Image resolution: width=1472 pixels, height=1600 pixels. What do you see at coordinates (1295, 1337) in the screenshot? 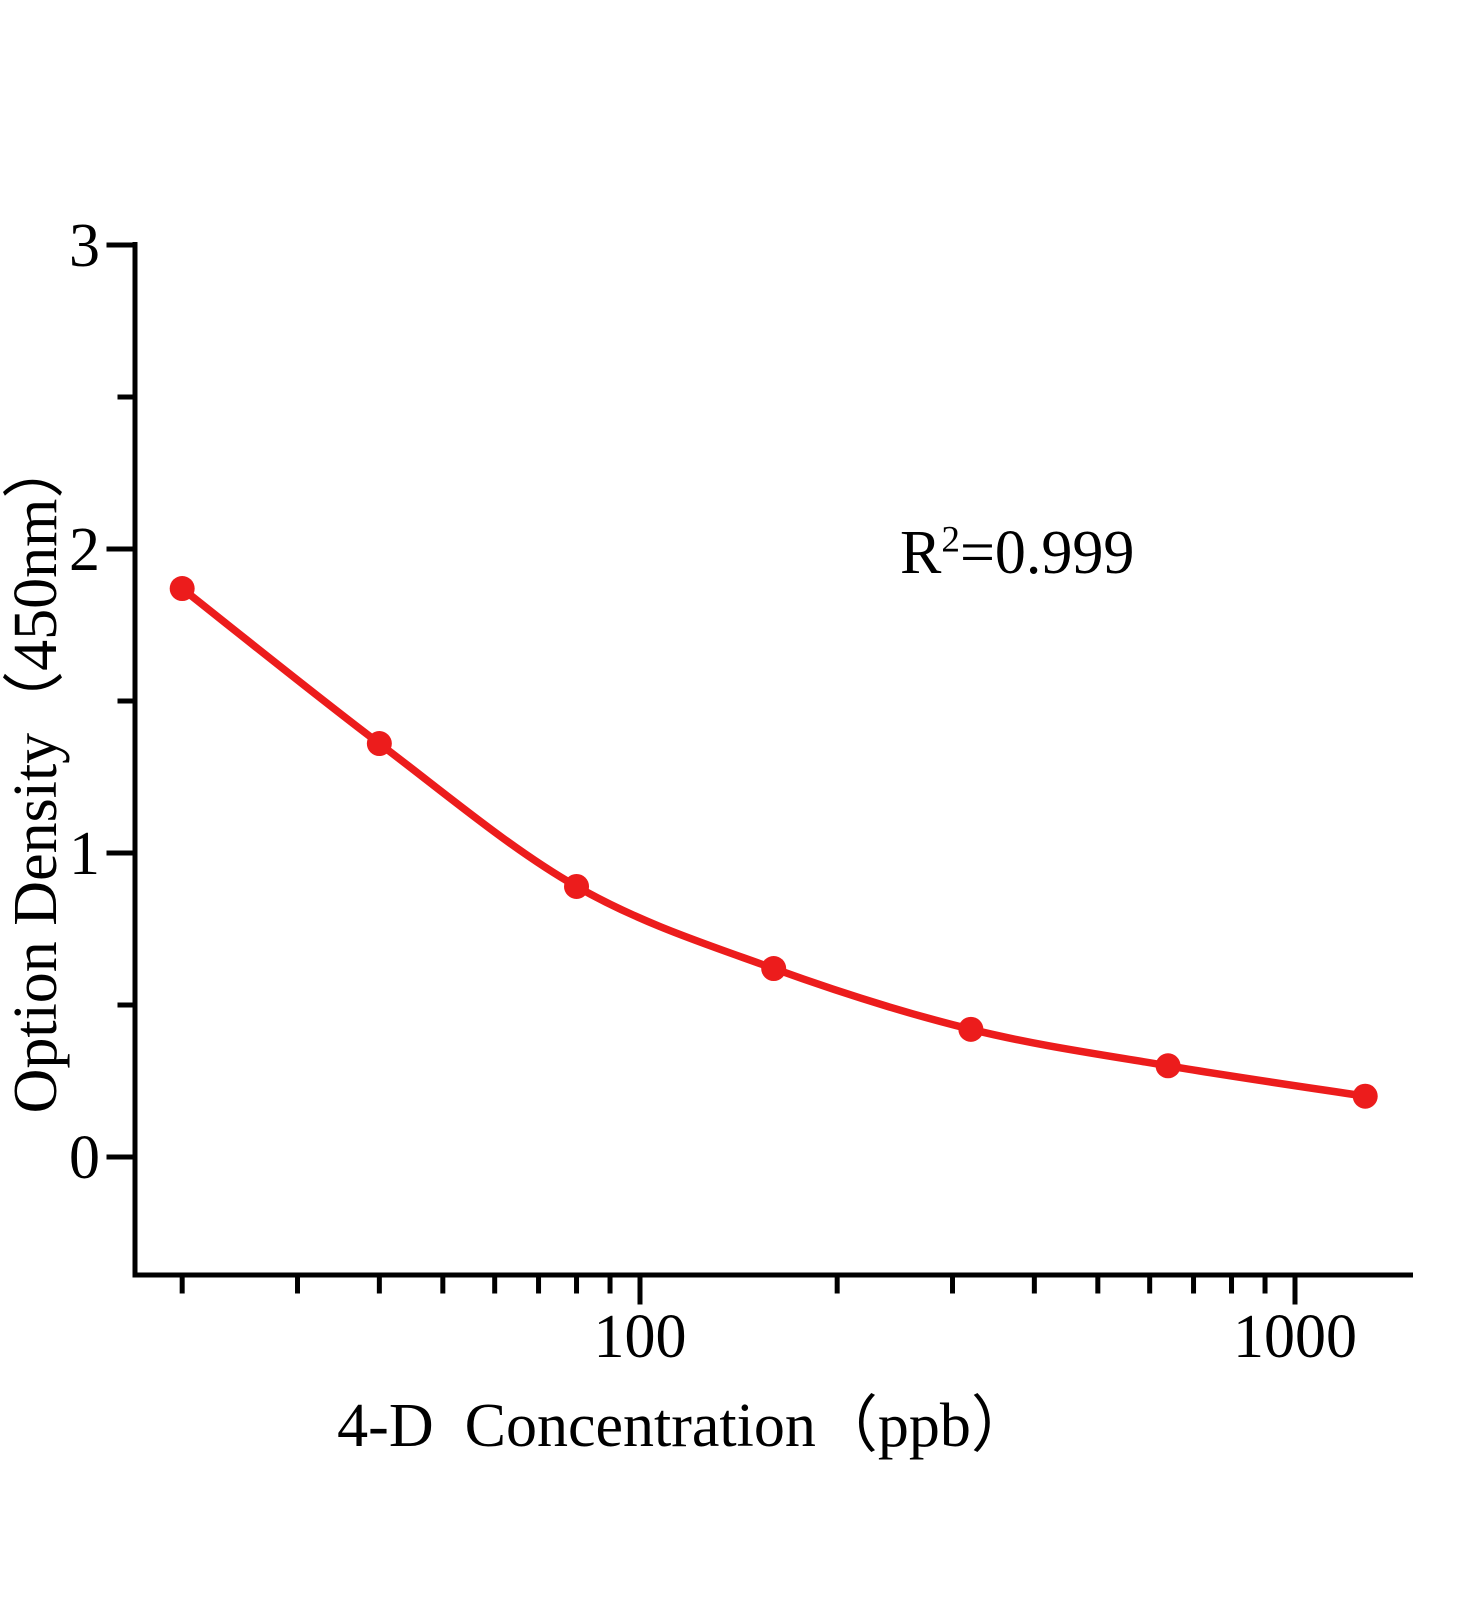
I see `x-tick-label: 1000` at bounding box center [1295, 1337].